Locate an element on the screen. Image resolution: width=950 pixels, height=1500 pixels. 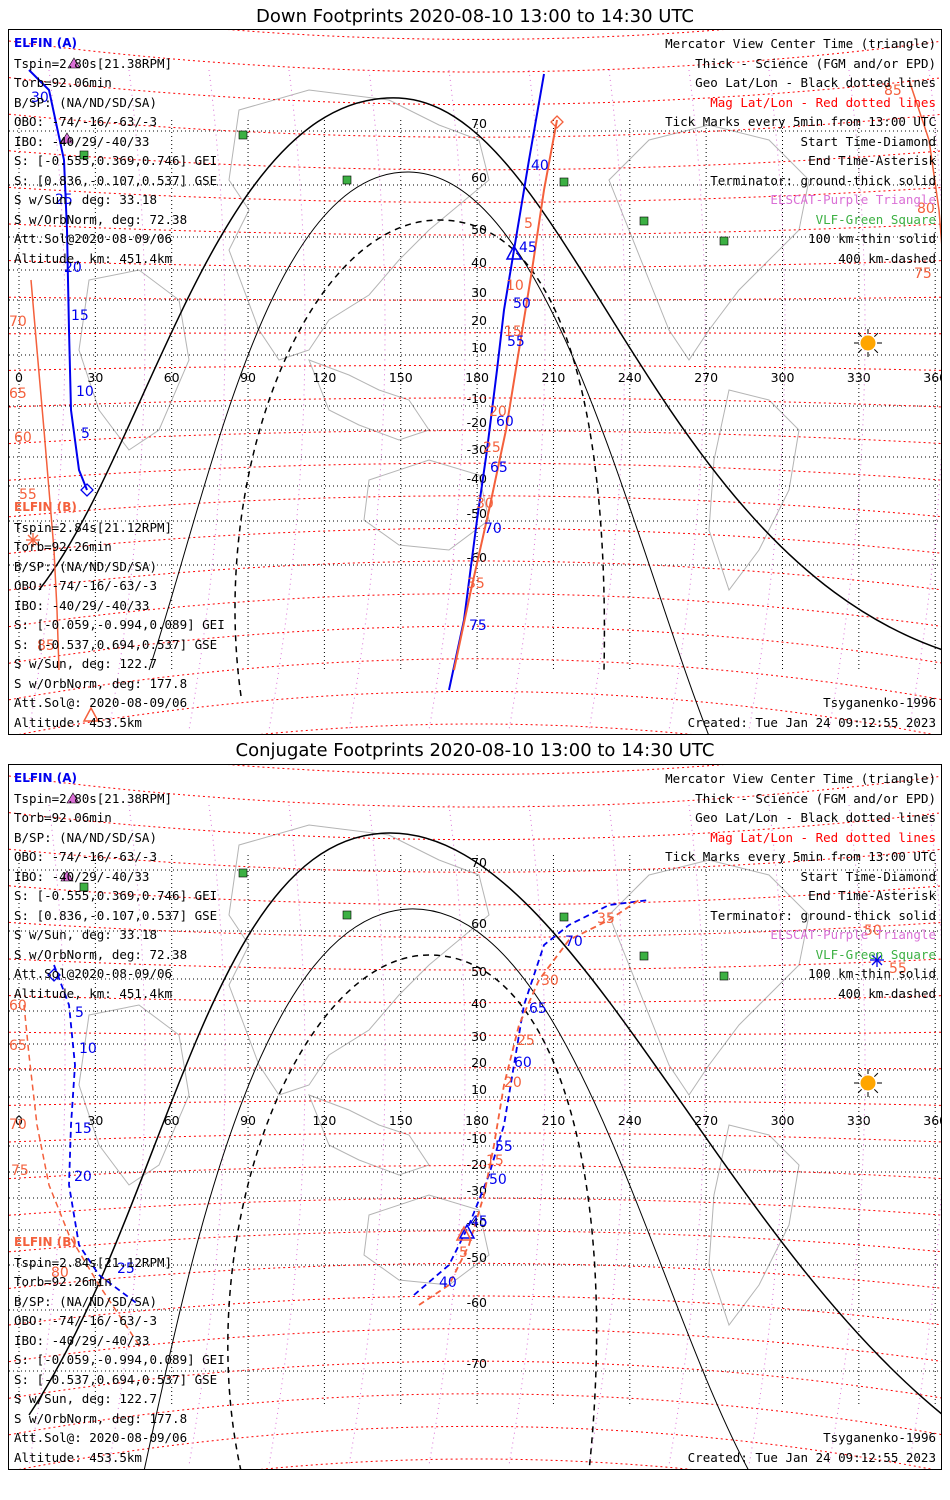
elscat-station-triangle is located at coordinates (73, 798).